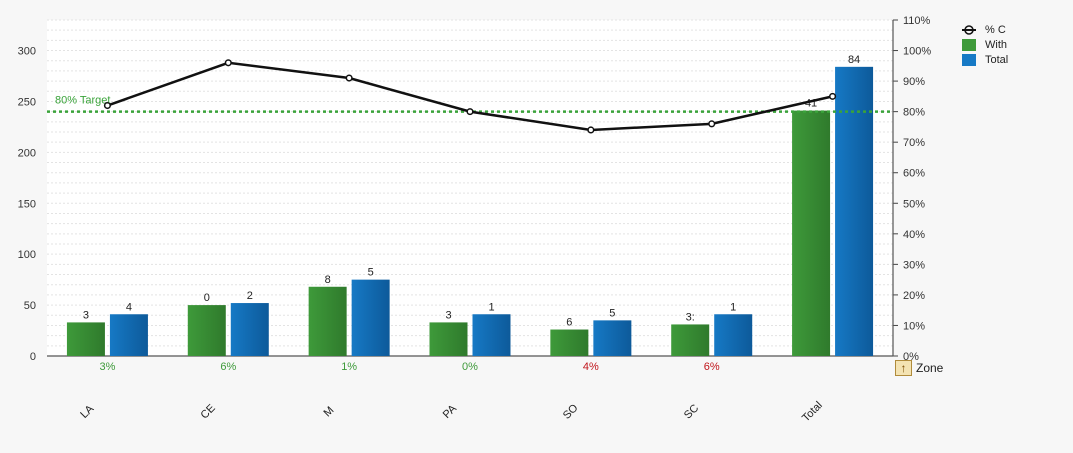  Describe the element at coordinates (812, 411) in the screenshot. I see `category-label: Total` at that location.